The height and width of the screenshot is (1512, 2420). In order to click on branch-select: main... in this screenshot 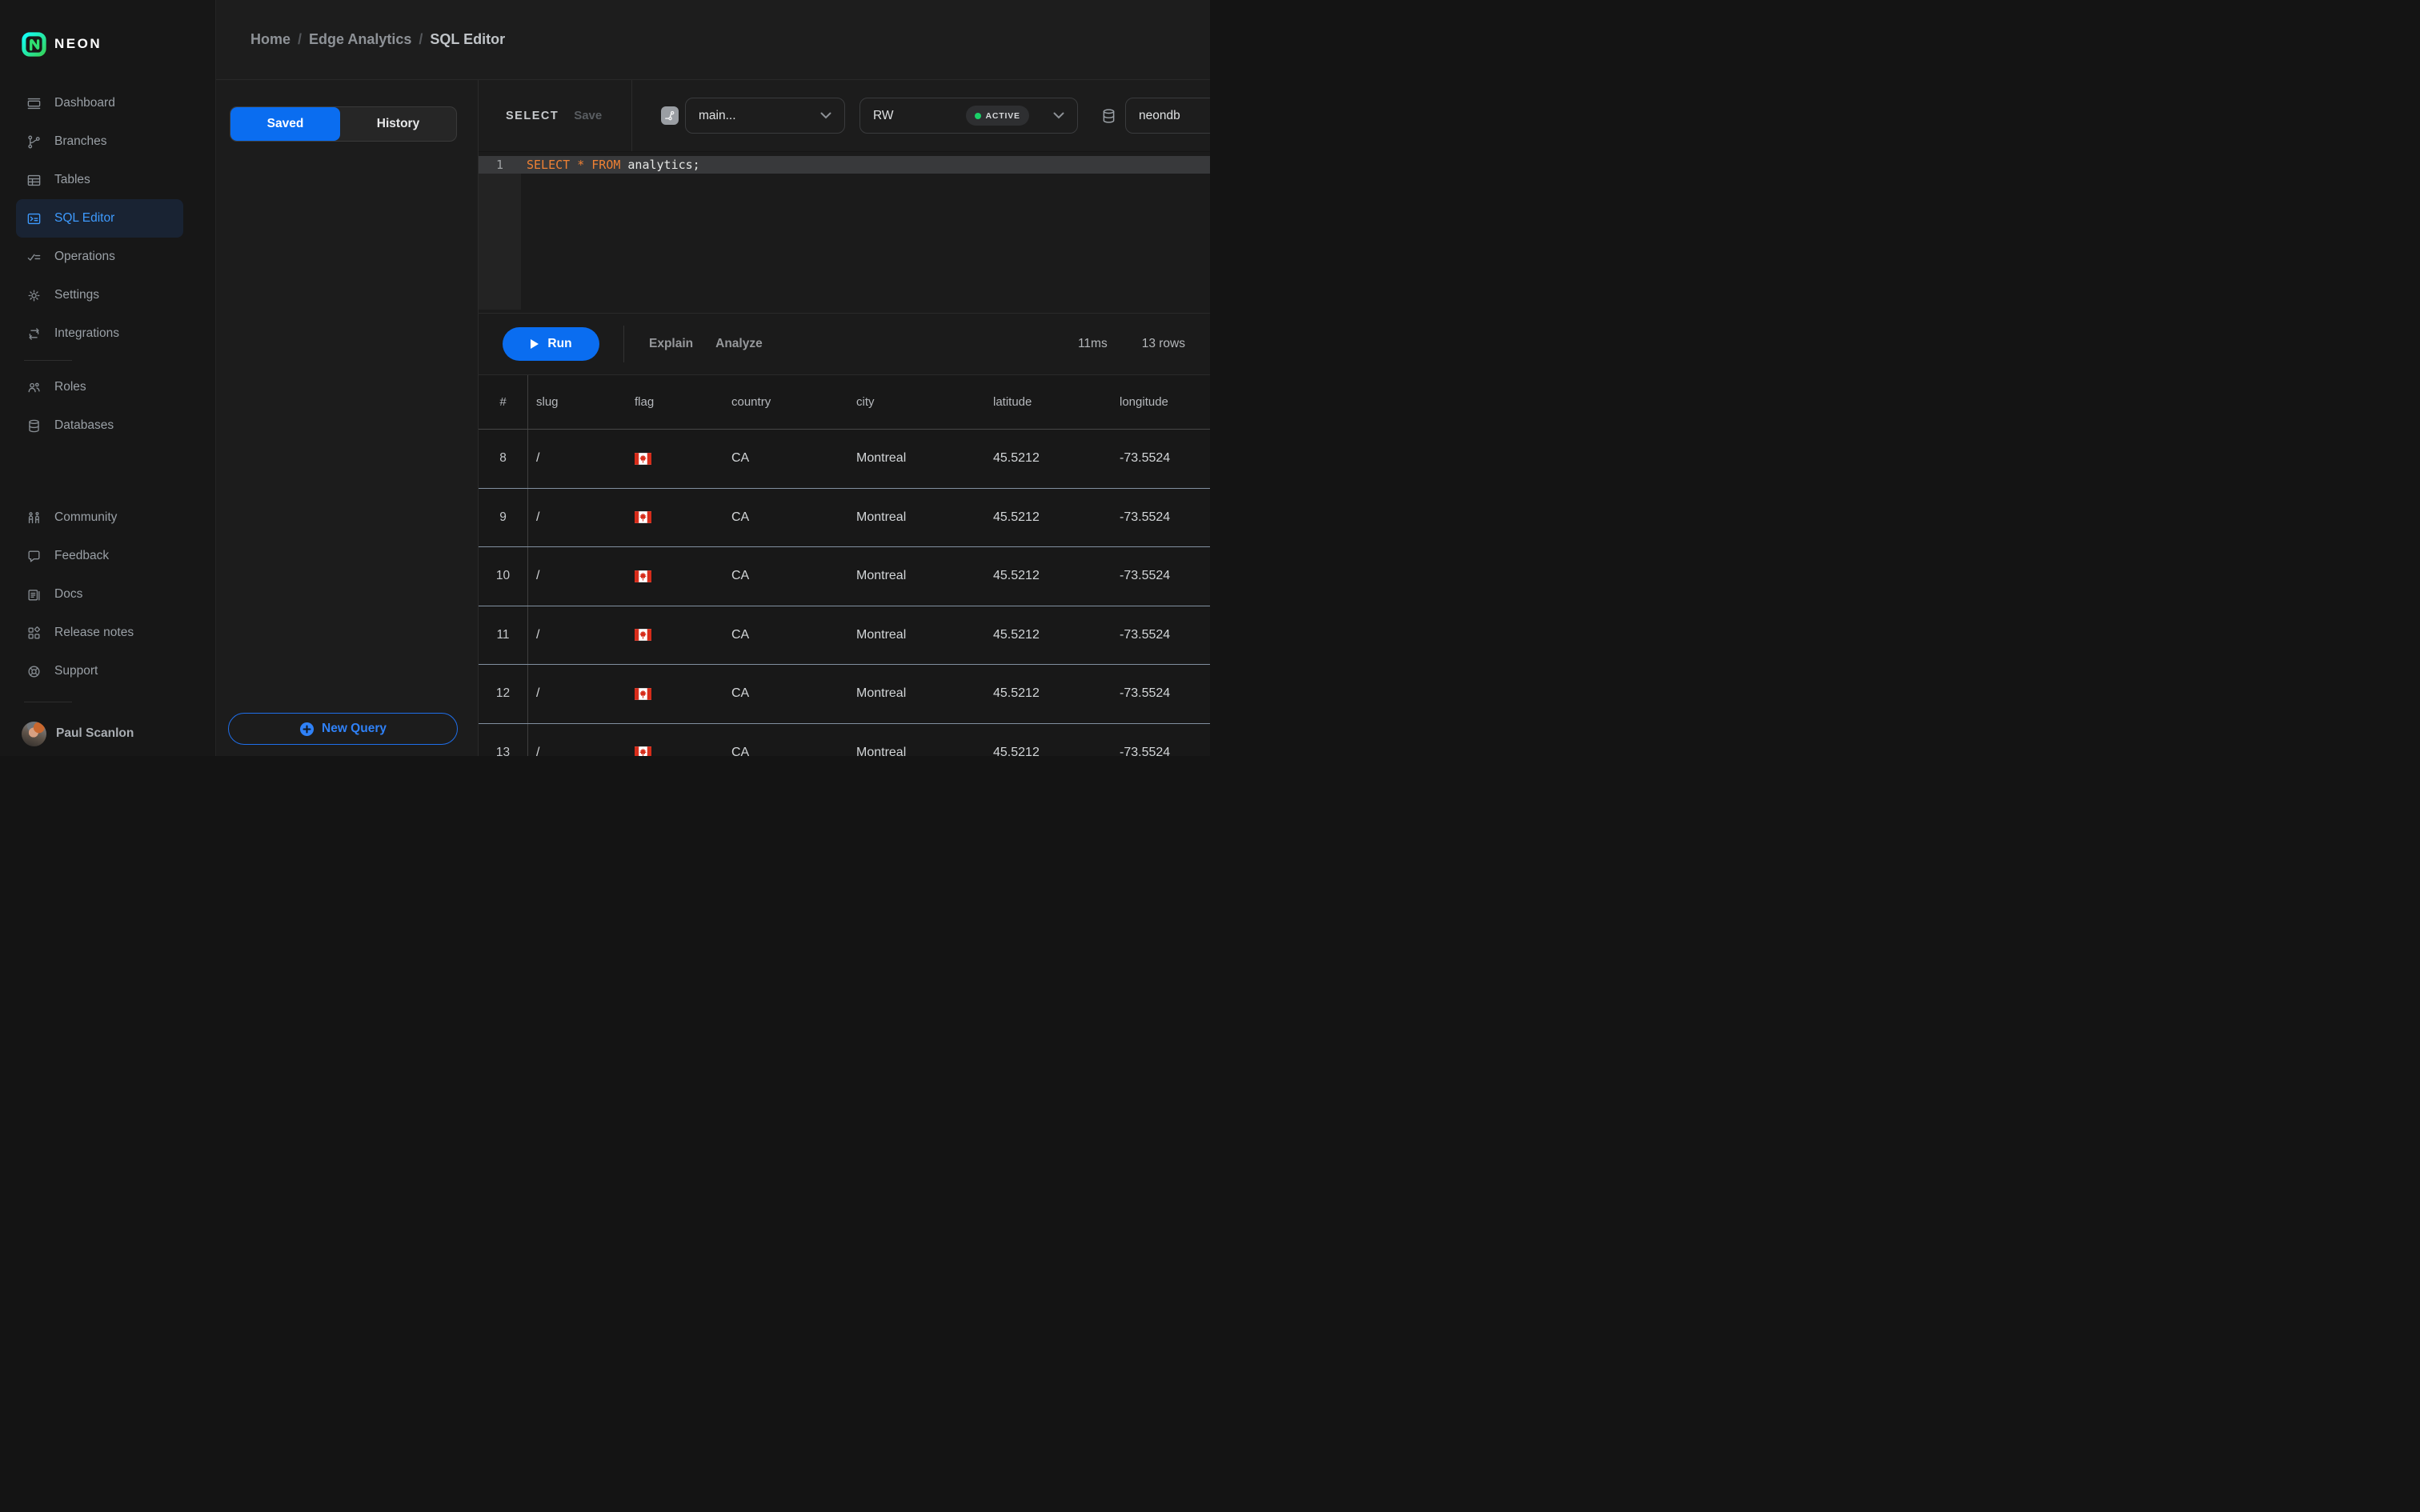, I will do `click(765, 116)`.